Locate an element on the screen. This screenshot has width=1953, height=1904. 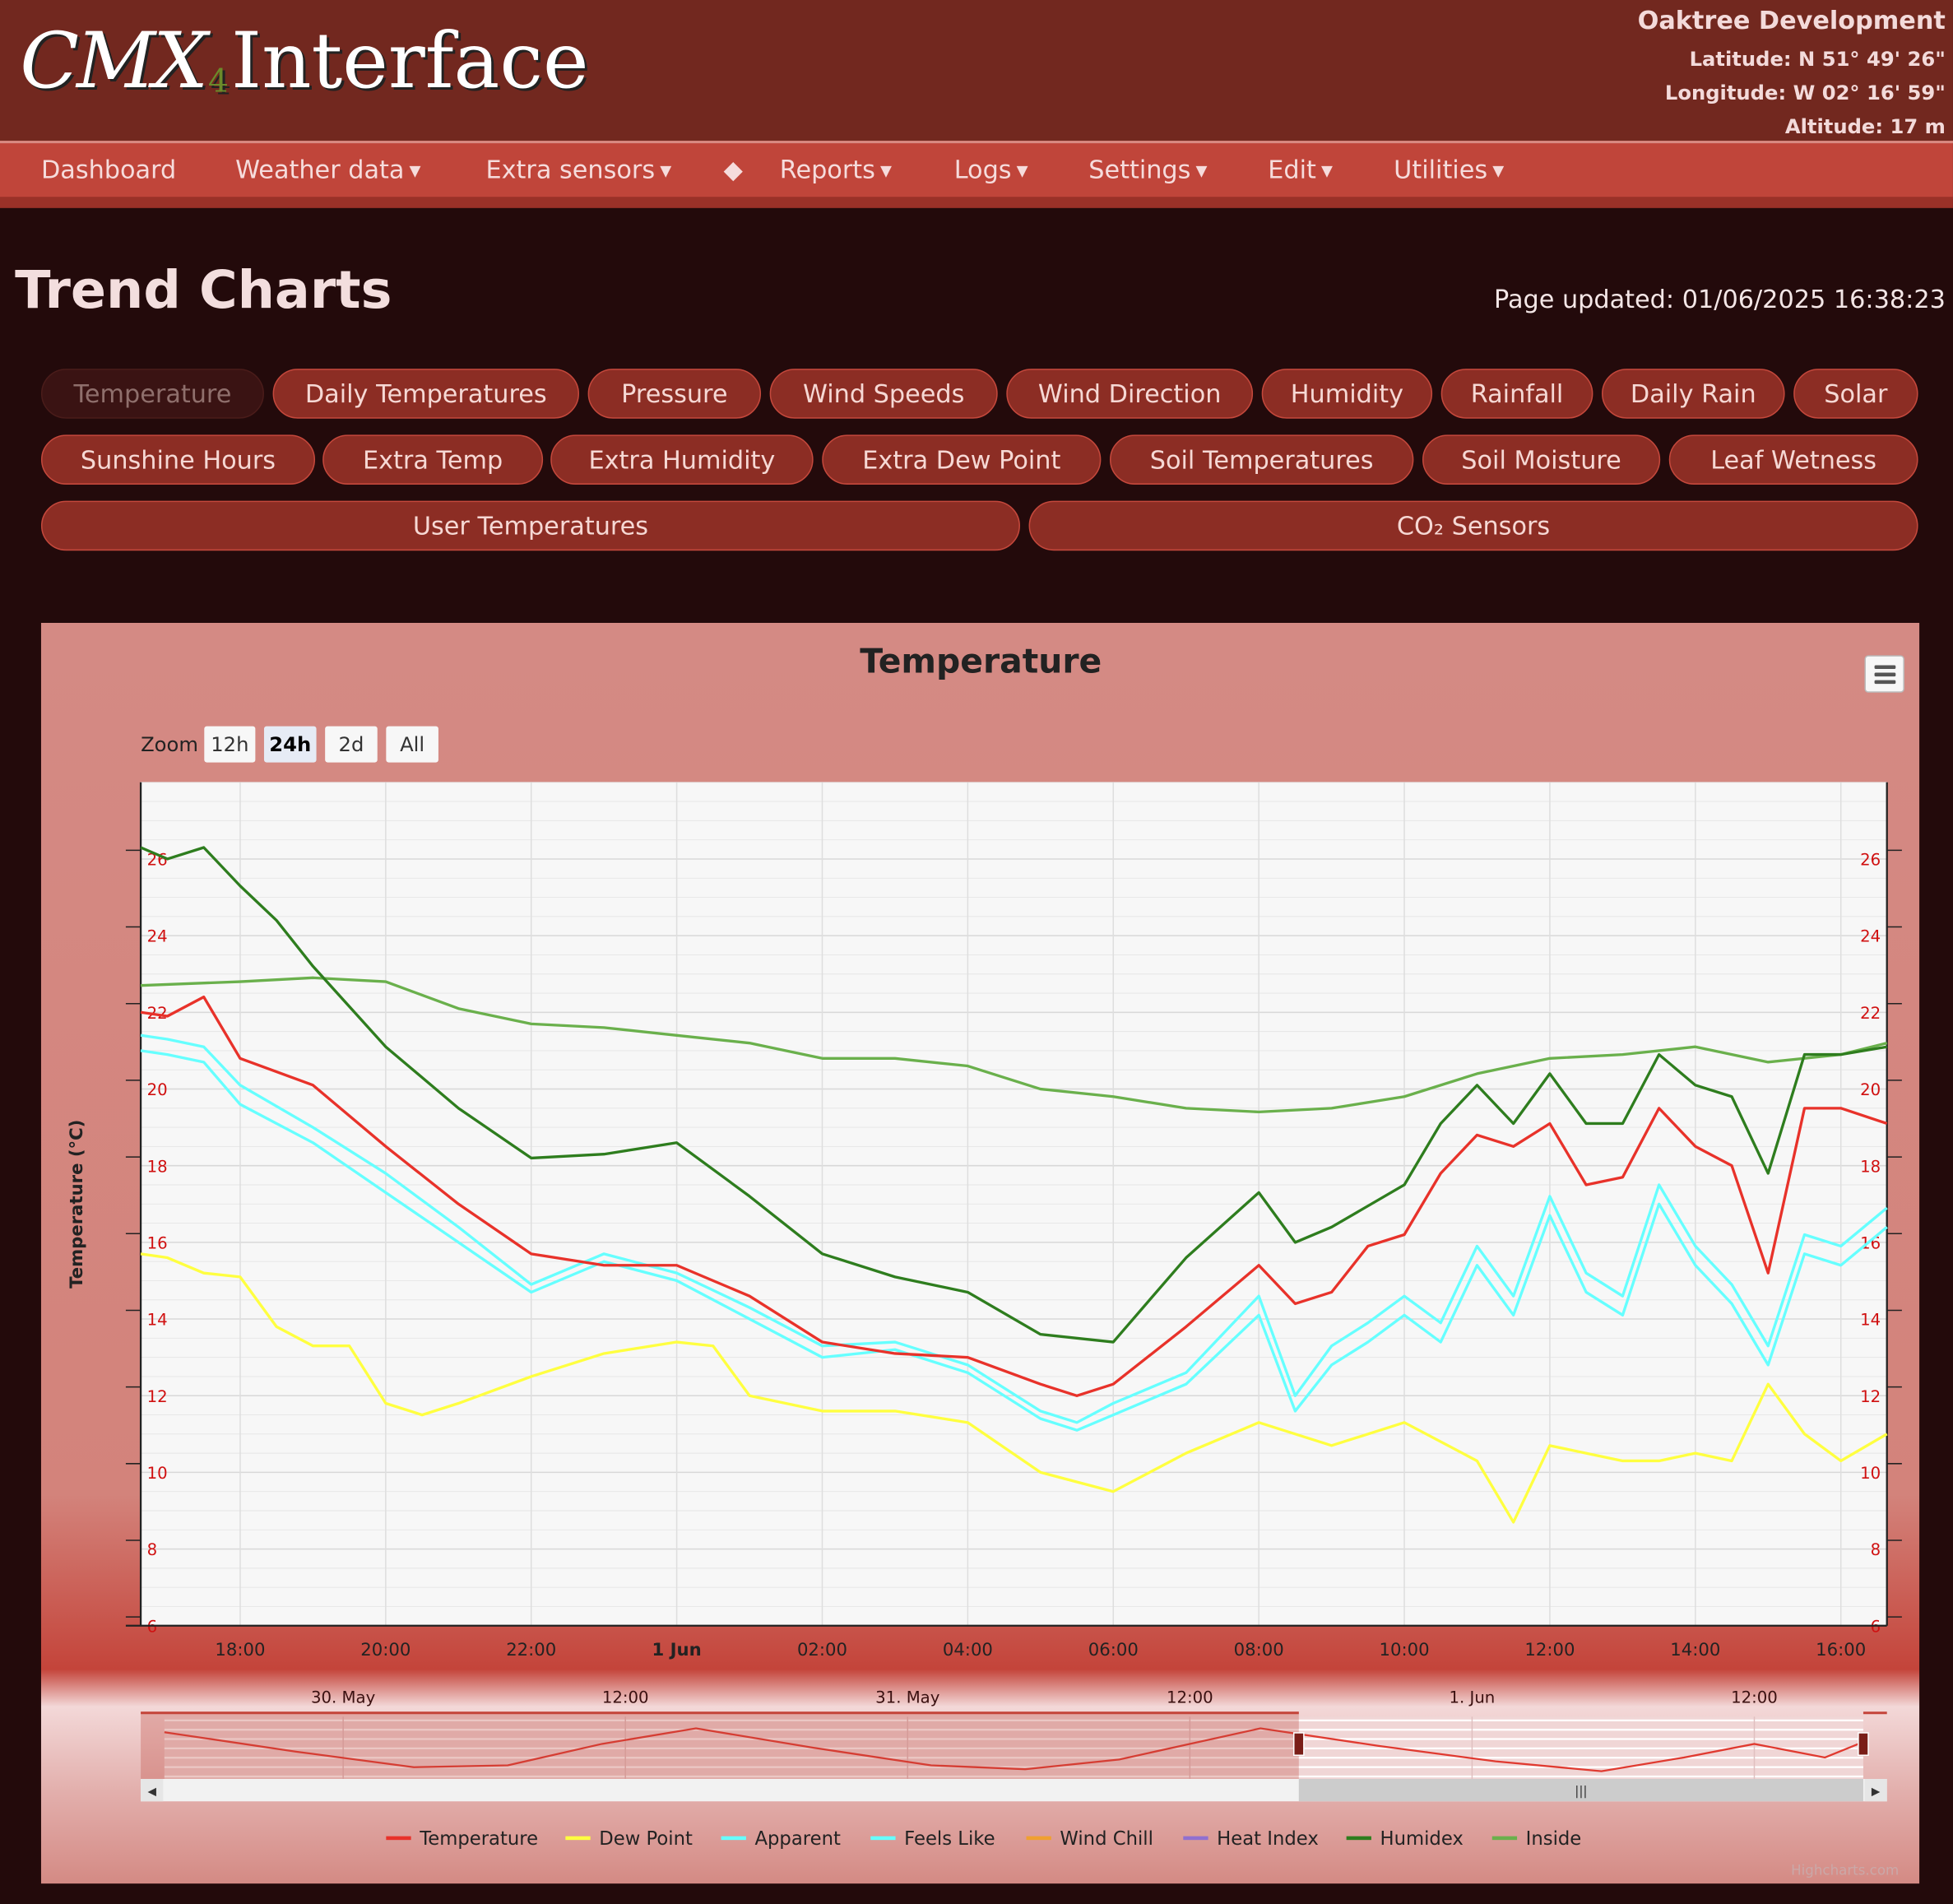
tab-co-sensors: CO₂ Sensors is located at coordinates (1473, 525).